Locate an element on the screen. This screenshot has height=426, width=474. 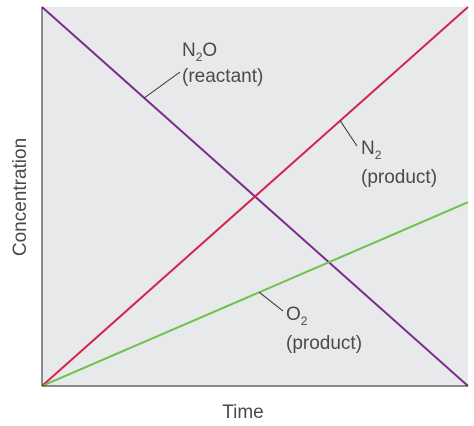
annotation-species-n2: N2 is located at coordinates (371, 150).